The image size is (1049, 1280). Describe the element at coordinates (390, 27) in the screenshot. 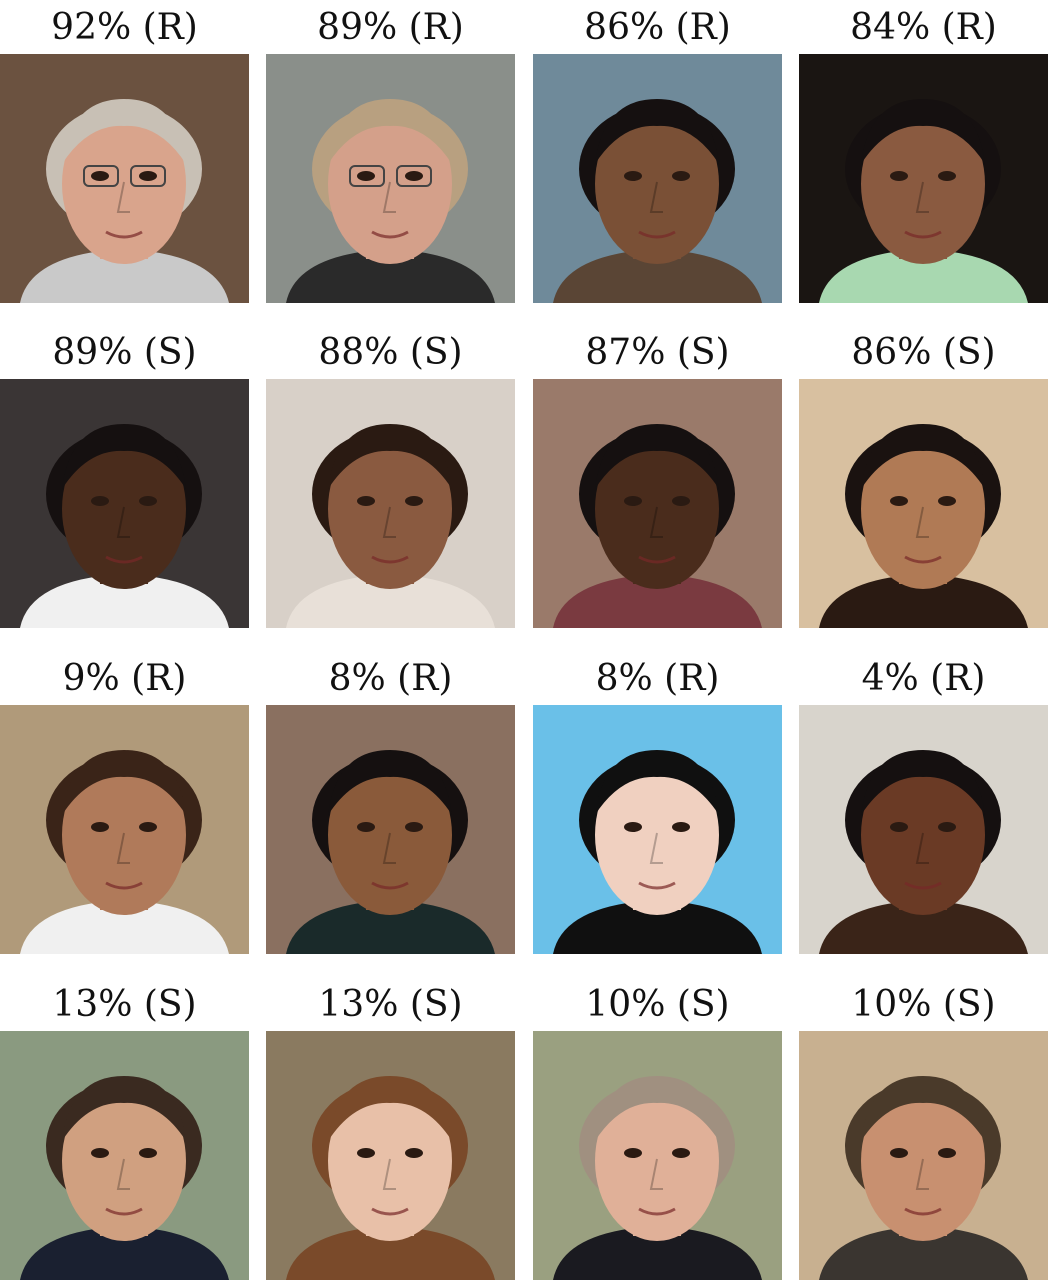

I see `panel-score-label: 89% (R)` at that location.